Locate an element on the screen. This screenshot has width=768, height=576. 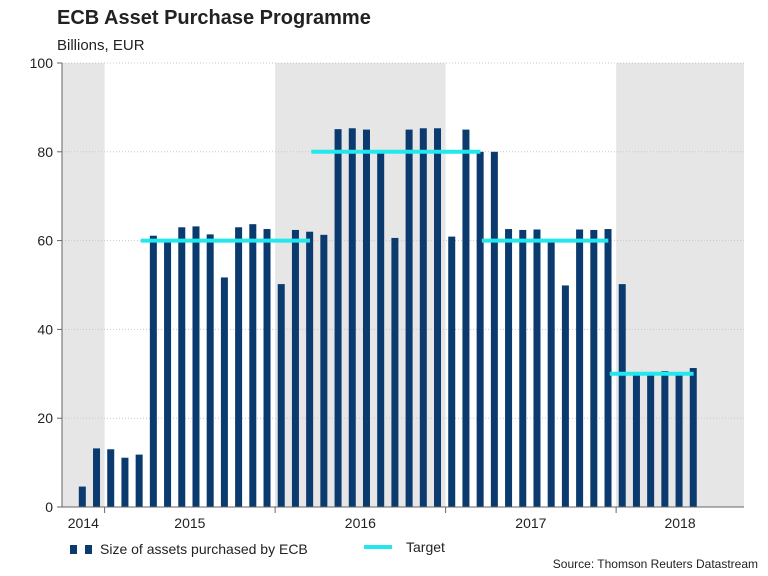
year-shade-2014 is located at coordinates (83, 285).